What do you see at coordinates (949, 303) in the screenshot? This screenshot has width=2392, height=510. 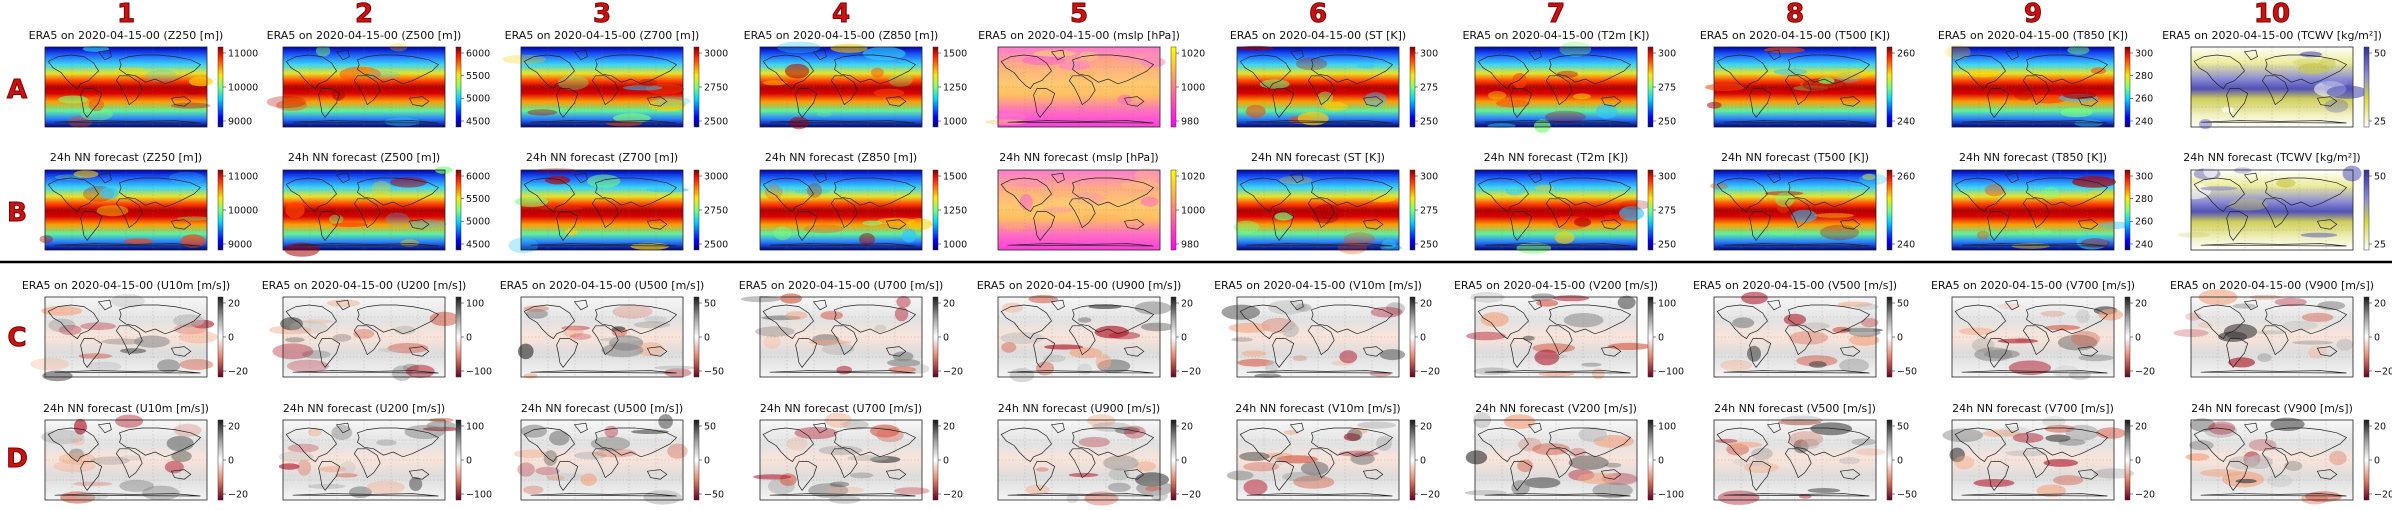 I see `colorbar-tick-label: 20` at bounding box center [949, 303].